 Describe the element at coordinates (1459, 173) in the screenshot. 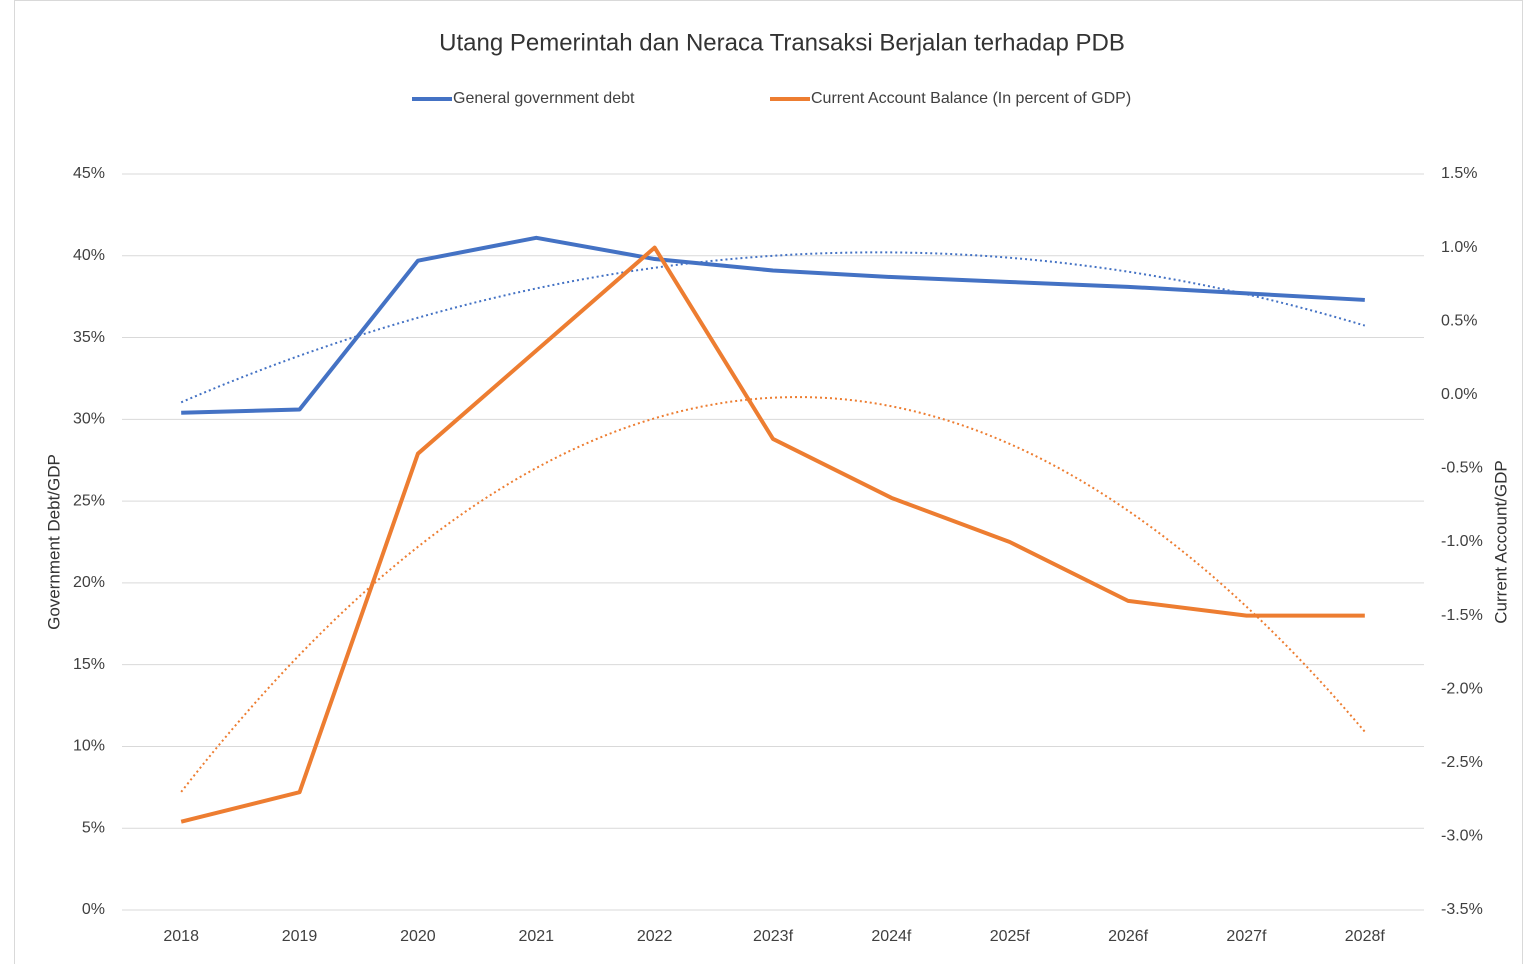

I see `y2-tick-label: 1.5%` at that location.